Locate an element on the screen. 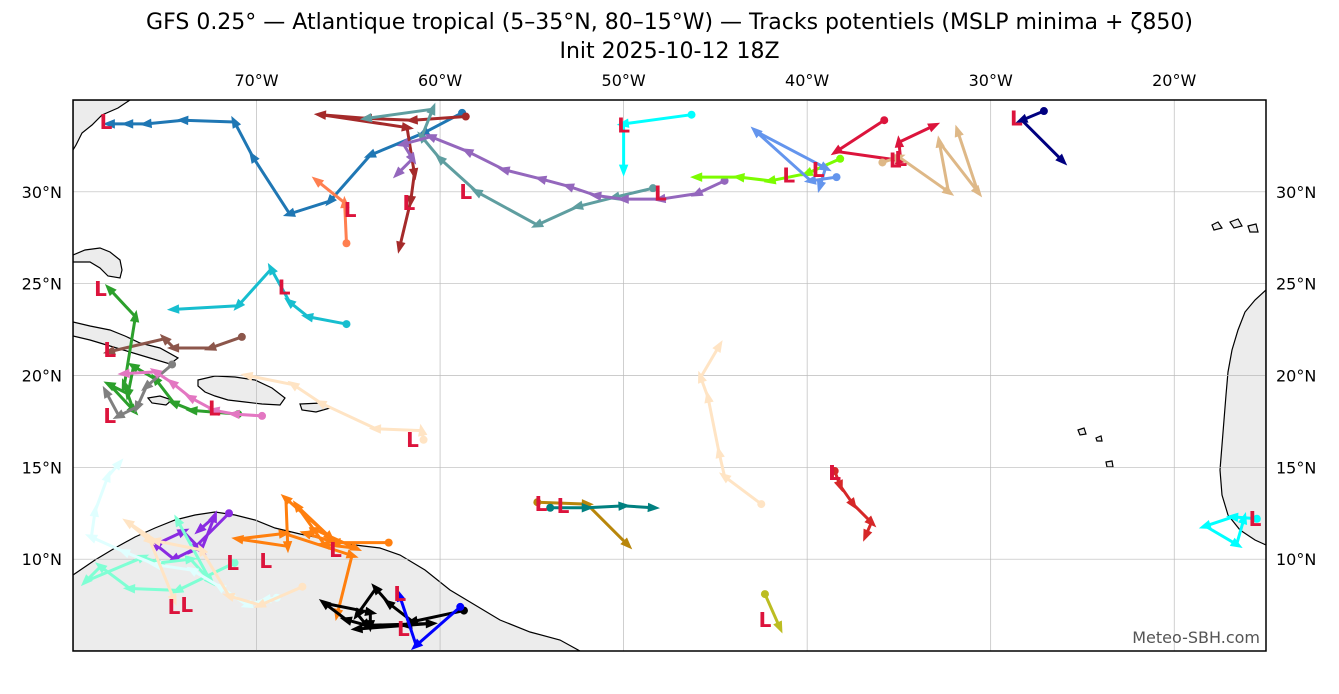 The image size is (1339, 694). lon-tick-label: 60°W is located at coordinates (440, 80).